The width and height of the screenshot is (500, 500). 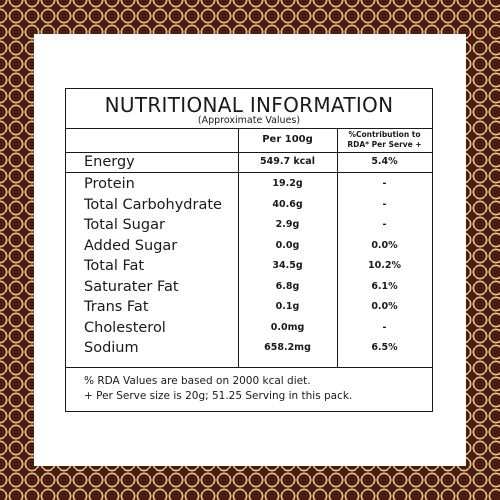 I want to click on nutrient-per100: 19.2g, so click(x=287, y=183).